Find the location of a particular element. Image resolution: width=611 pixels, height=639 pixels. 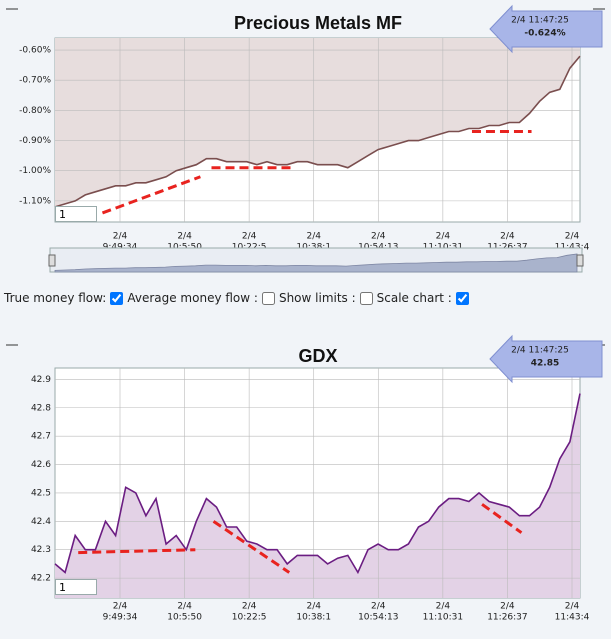

y-tick-label: 42.4 is located at coordinates (41, 522).